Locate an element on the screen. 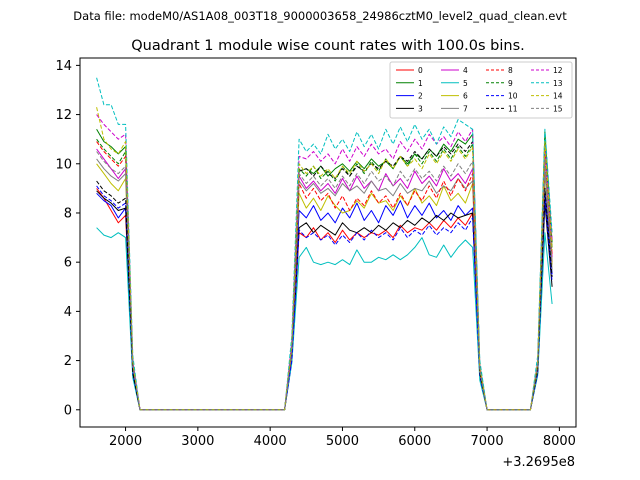  legend-label-10: 10 is located at coordinates (513, 96).